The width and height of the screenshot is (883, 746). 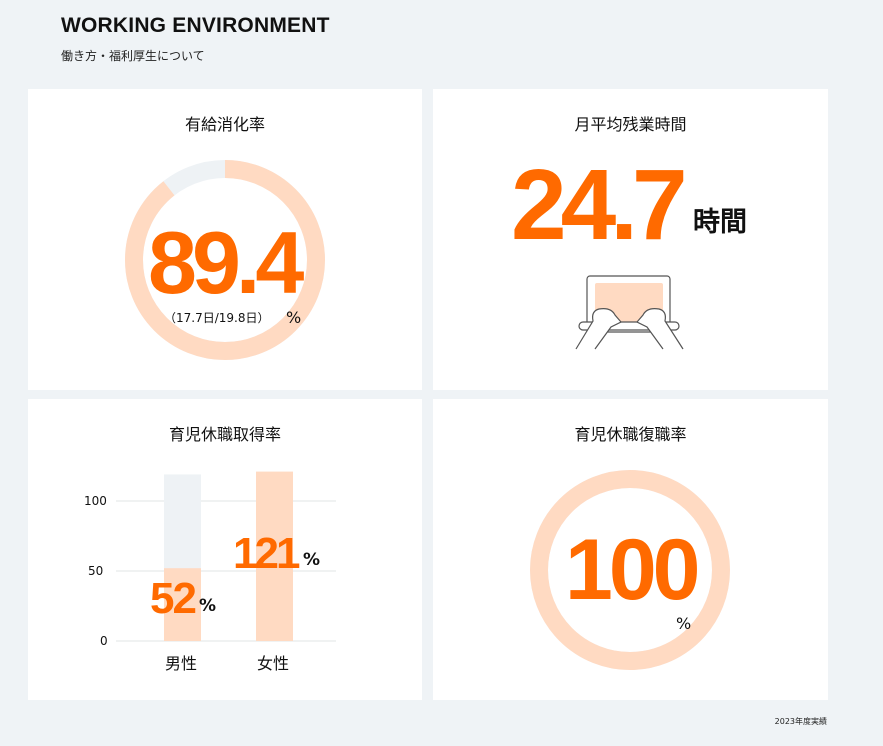 I want to click on paid-leave-value: 89.4, so click(x=226, y=262).